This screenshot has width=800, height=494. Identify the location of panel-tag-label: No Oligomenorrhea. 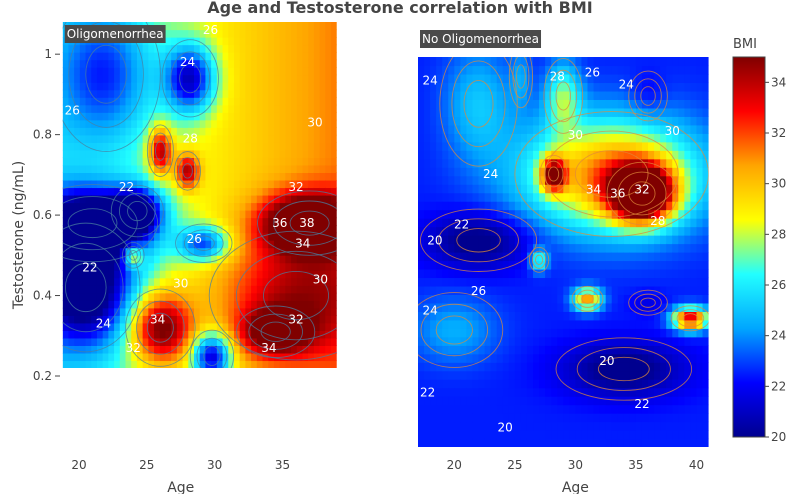
(480, 39).